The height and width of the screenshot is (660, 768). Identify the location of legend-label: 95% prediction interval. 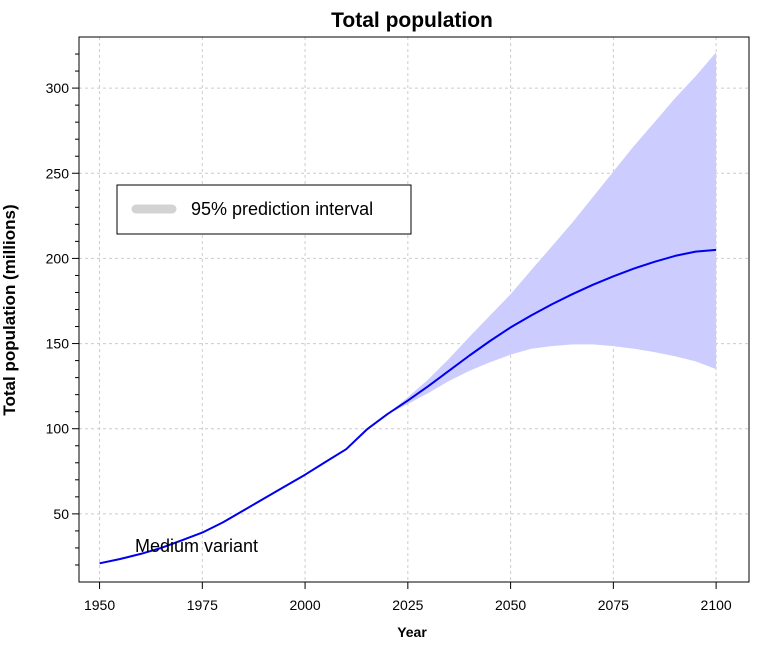
(282, 209).